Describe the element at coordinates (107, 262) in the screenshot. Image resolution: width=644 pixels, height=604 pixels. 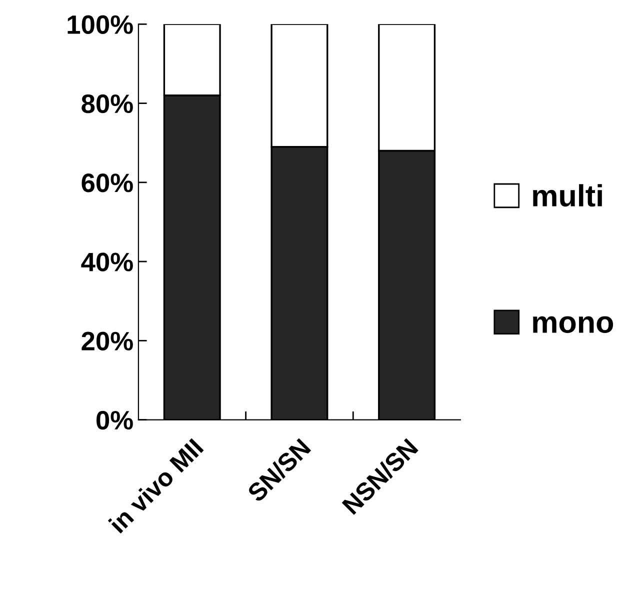
I see `y-tick-label: 40%` at that location.